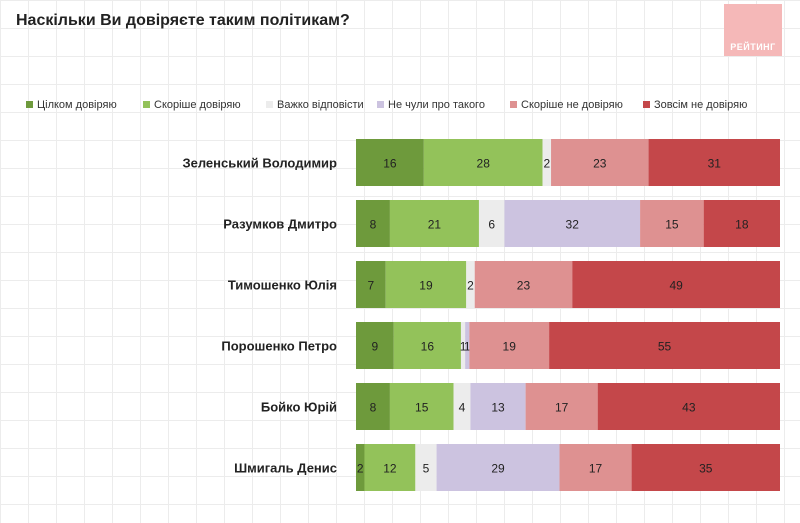  I want to click on legend-label: Не чули про такого, so click(436, 105).